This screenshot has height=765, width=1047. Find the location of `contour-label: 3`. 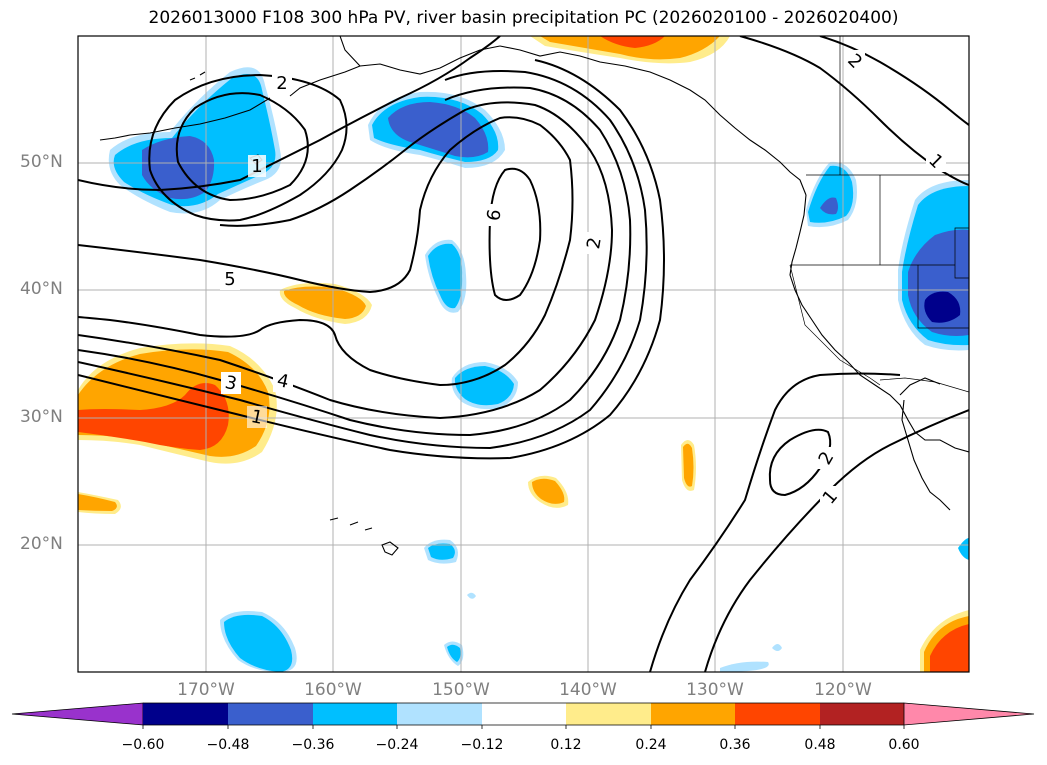

contour-label: 3 is located at coordinates (231, 383).